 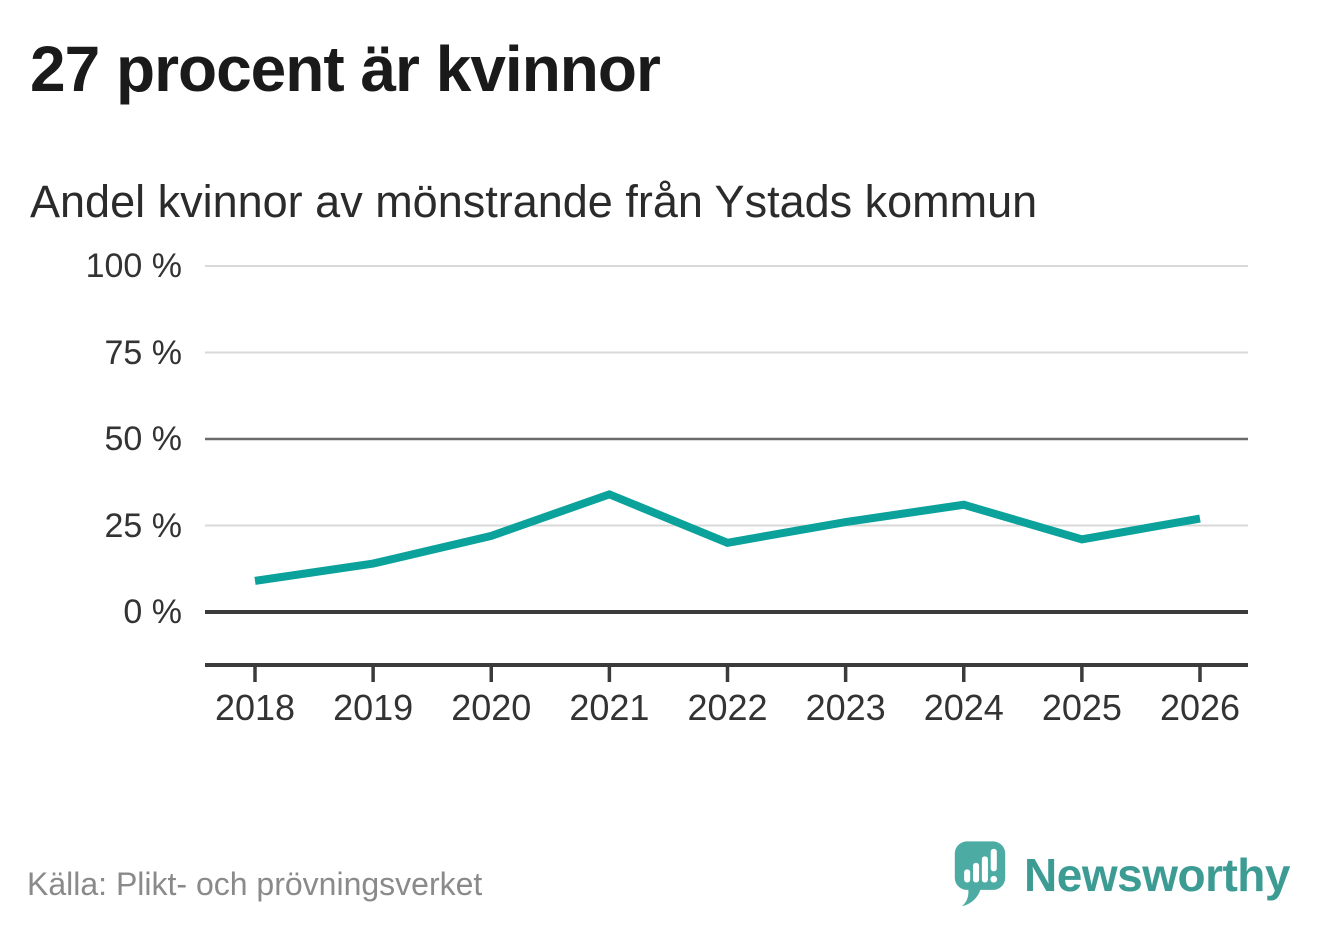 What do you see at coordinates (152, 612) in the screenshot?
I see `y-axis-label-0: 0 %` at bounding box center [152, 612].